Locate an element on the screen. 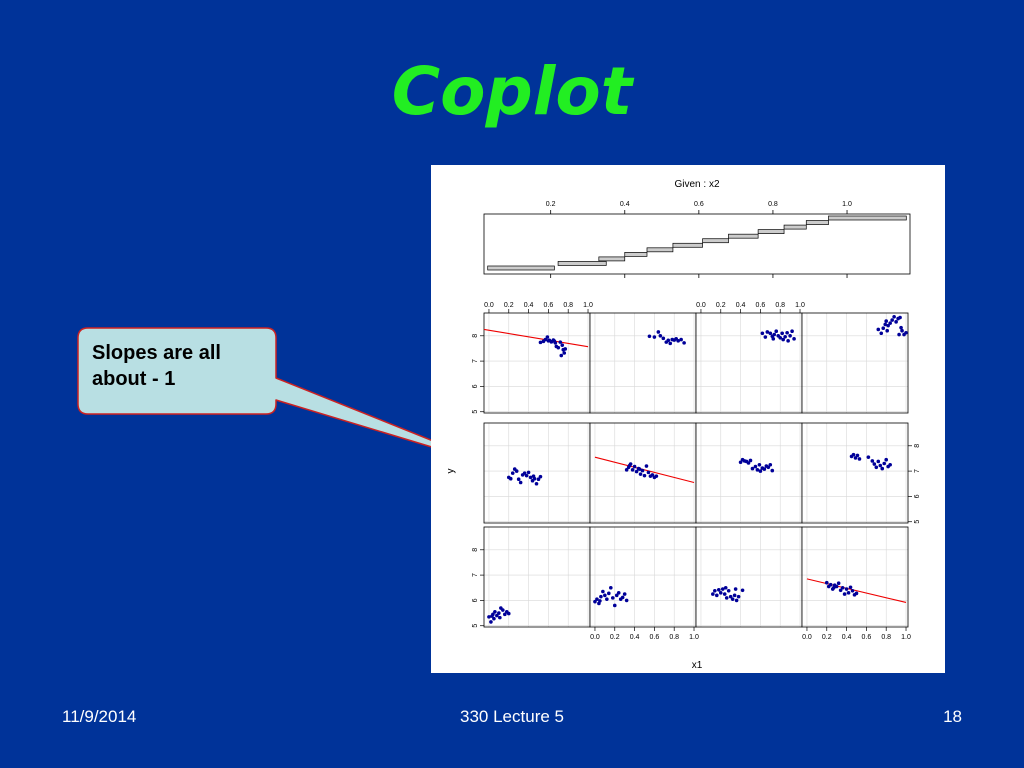 This screenshot has width=1024, height=768. y-tick-label: 6 is located at coordinates (475, 600).